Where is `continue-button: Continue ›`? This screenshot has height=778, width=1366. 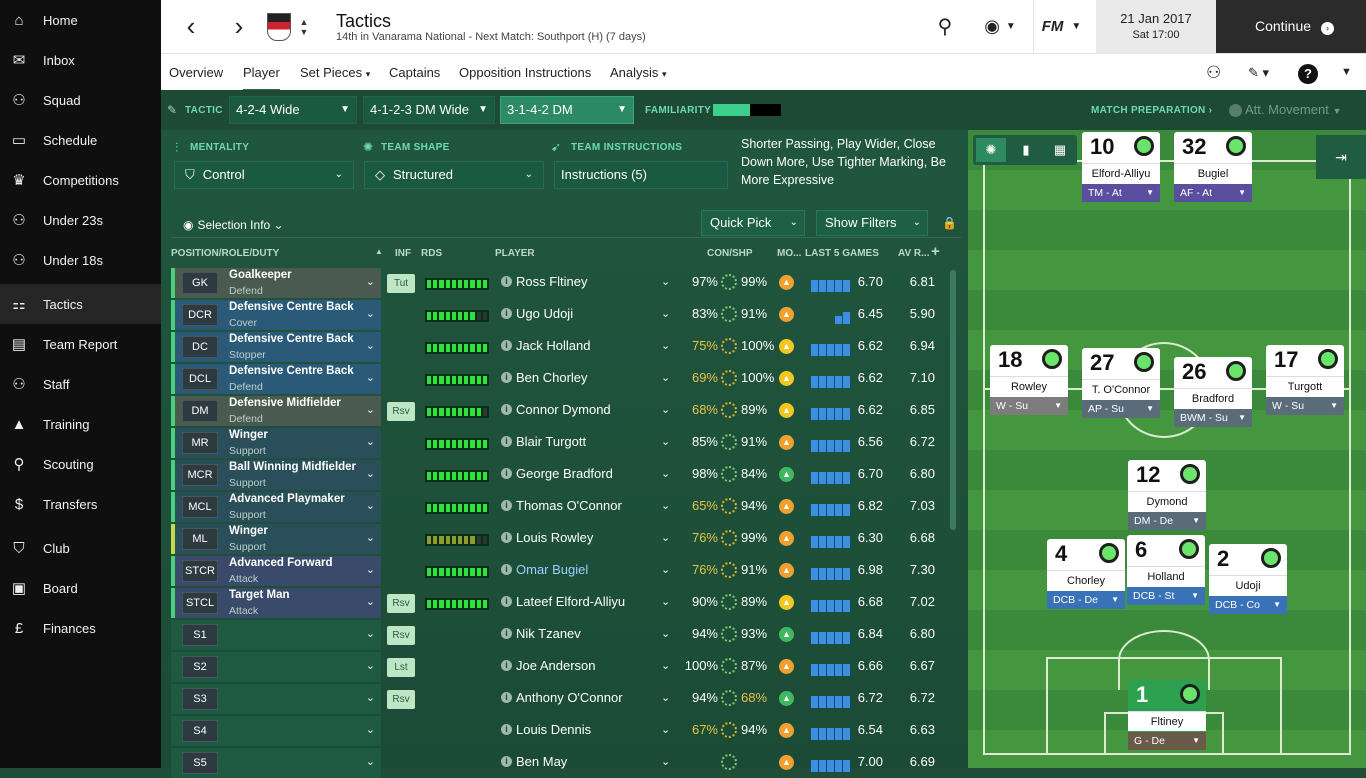
continue-button: Continue › is located at coordinates (1291, 26).